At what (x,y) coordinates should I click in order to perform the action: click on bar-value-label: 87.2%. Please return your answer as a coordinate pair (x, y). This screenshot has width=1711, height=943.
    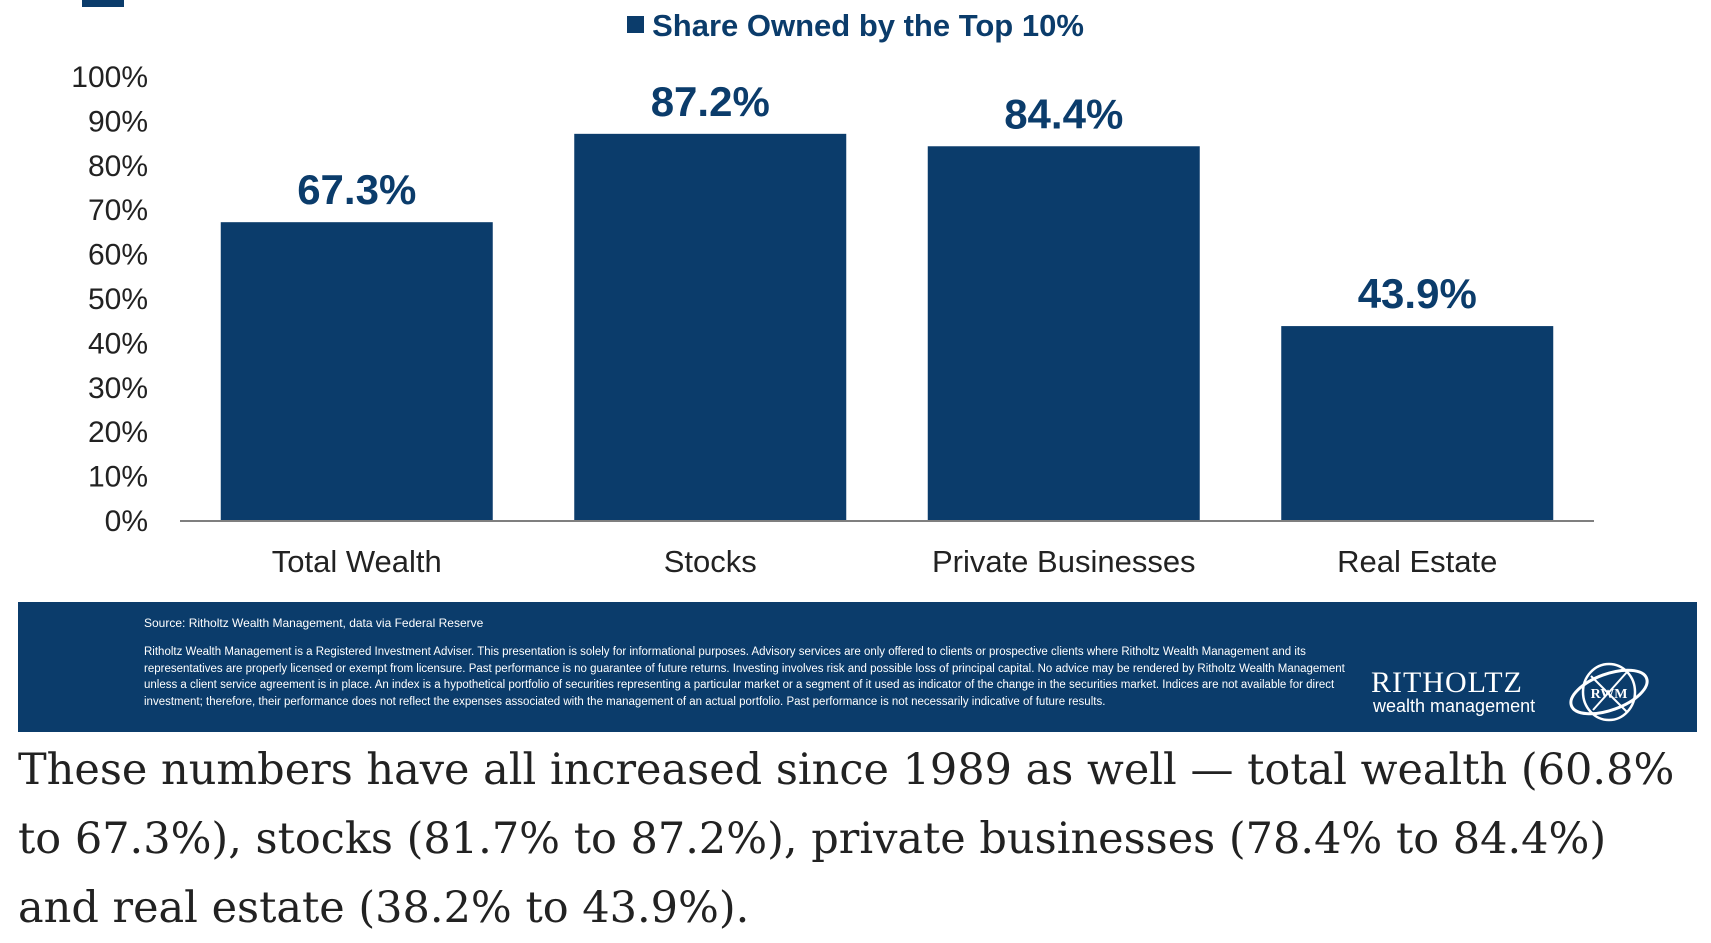
    Looking at the image, I should click on (710, 101).